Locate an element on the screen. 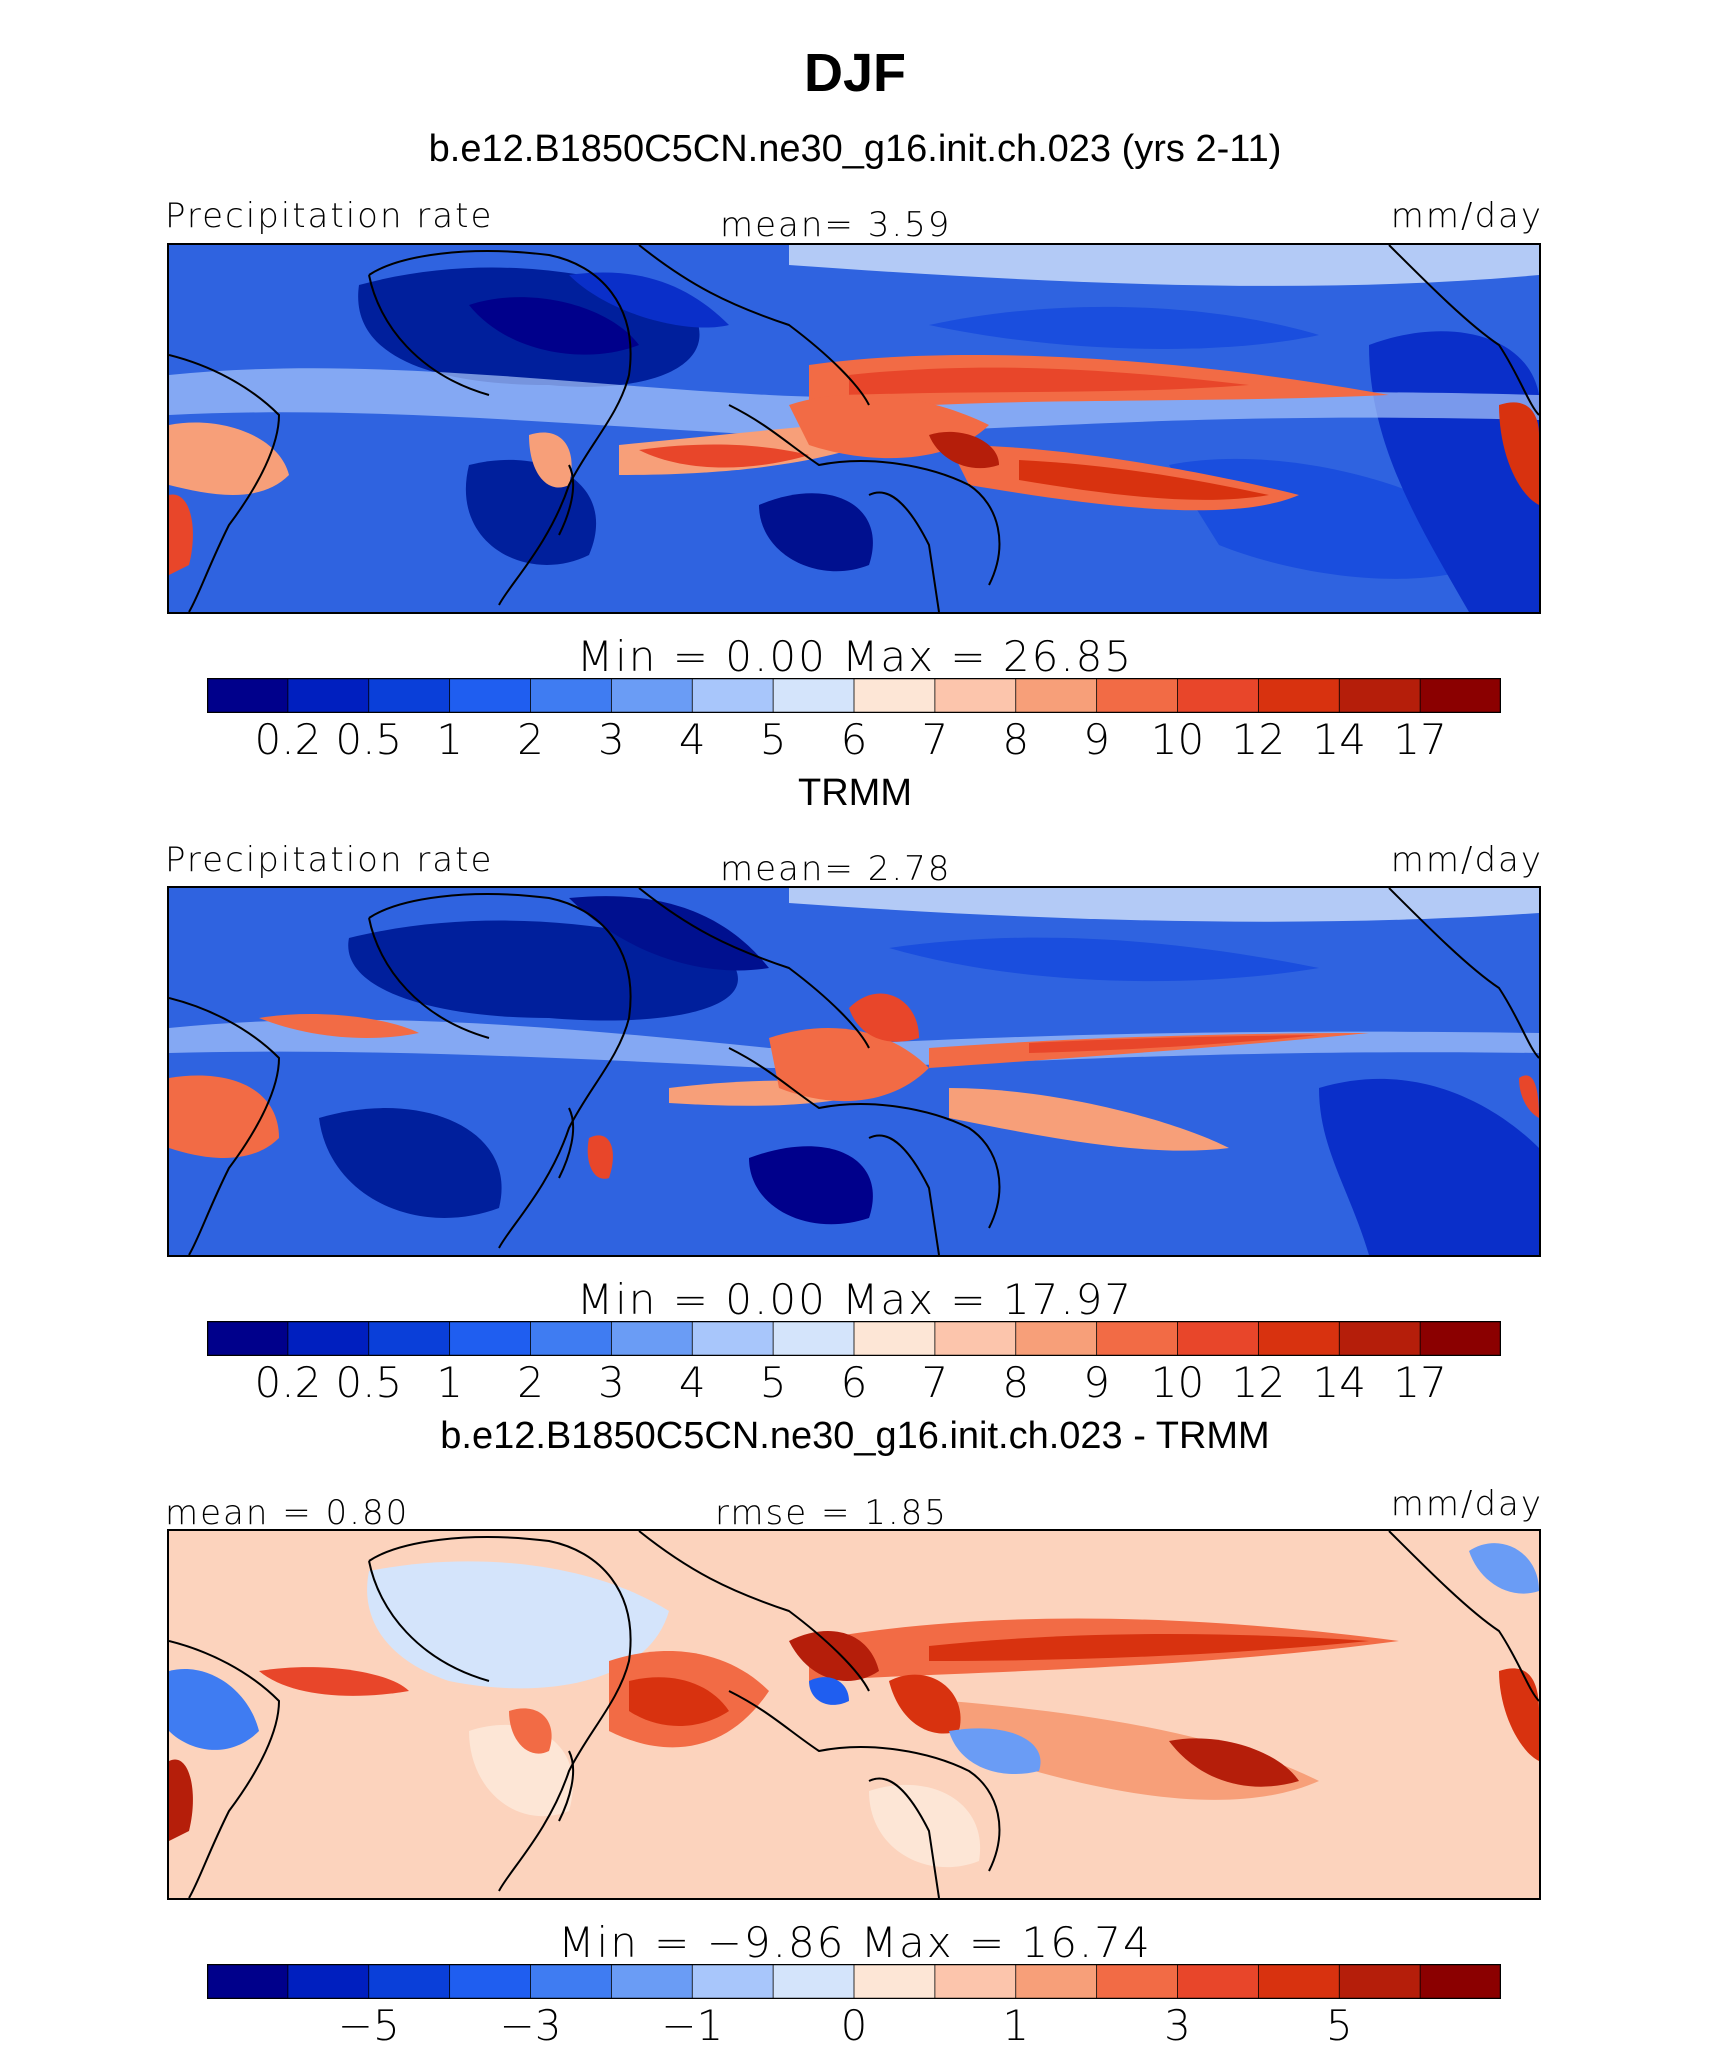 This screenshot has width=1710, height=2064. panel-3-minmax: Min = −9.86 Max = 16.74 is located at coordinates (855, 1942).